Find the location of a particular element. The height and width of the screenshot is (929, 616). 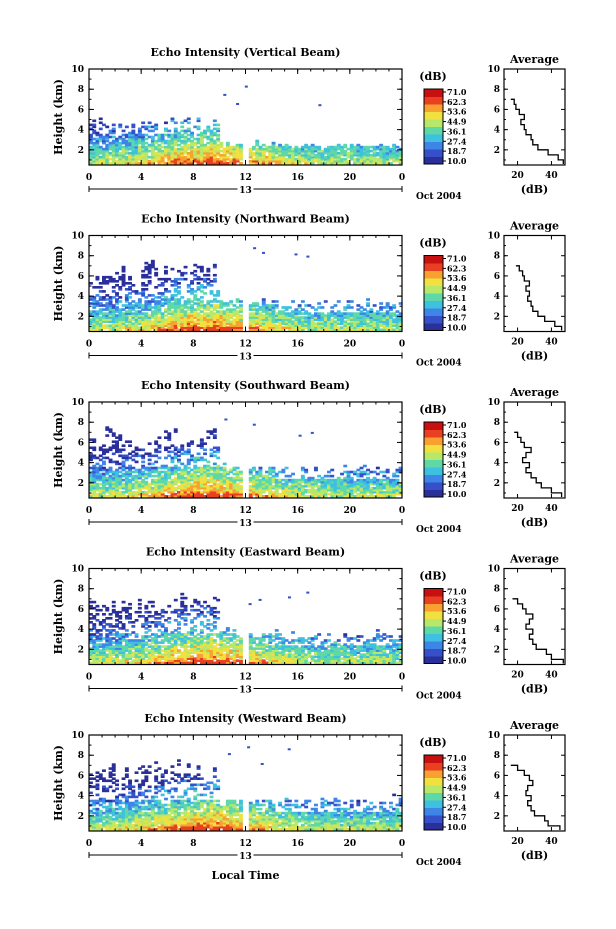

colorbar-swatch is located at coordinates (433, 486).